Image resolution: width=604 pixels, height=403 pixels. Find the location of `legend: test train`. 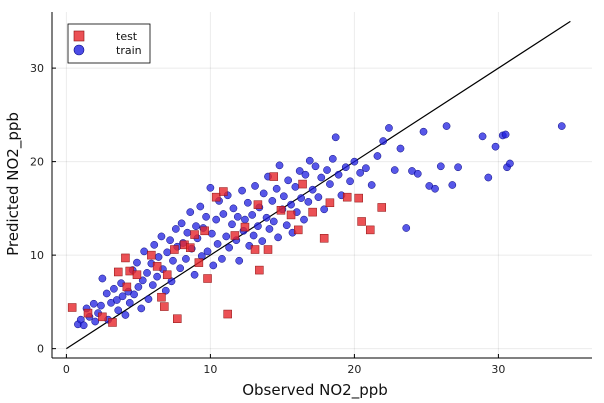

legend: test train is located at coordinates (109, 43).